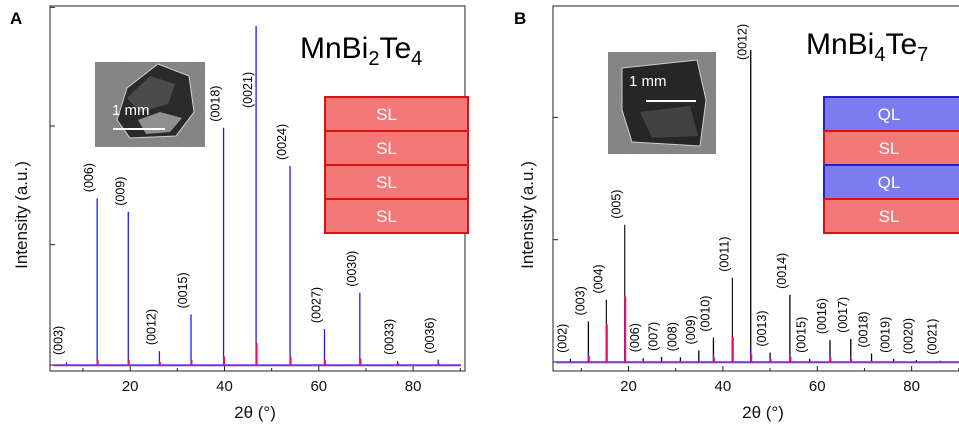  Describe the element at coordinates (724, 254) in the screenshot. I see `peak-label: (0011)` at that location.